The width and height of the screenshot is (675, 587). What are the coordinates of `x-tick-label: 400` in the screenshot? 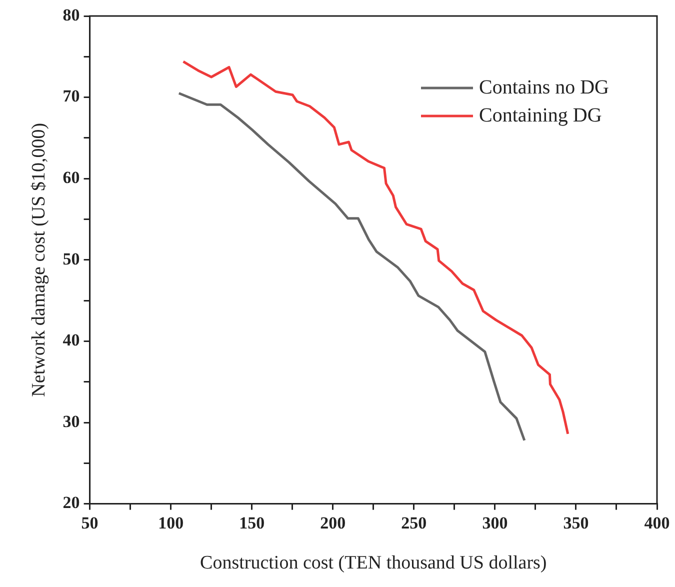 It's located at (657, 522).